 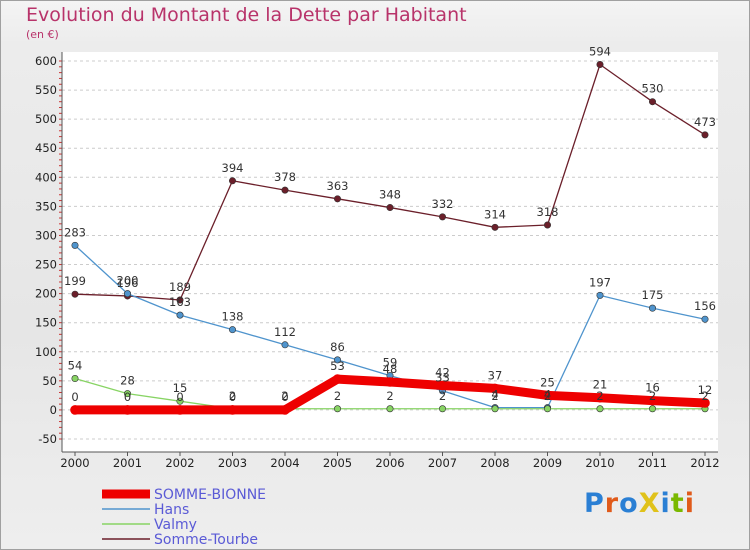 What do you see at coordinates (390, 363) in the screenshot?
I see `data-label: 59` at bounding box center [390, 363].